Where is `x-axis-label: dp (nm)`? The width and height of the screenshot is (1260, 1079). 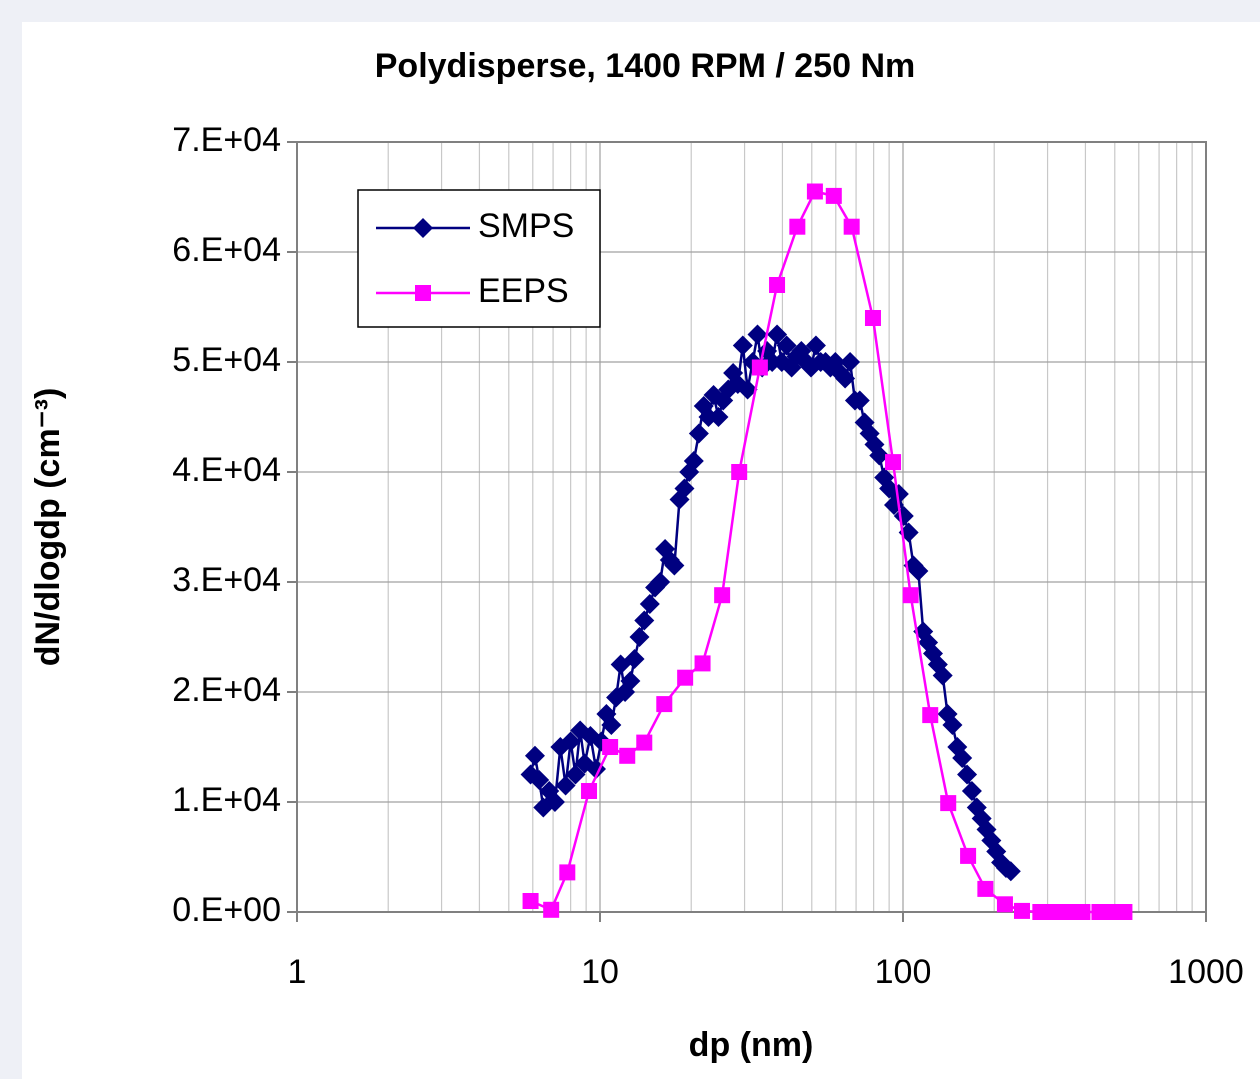
x-axis-label: dp (nm) is located at coordinates (751, 1045).